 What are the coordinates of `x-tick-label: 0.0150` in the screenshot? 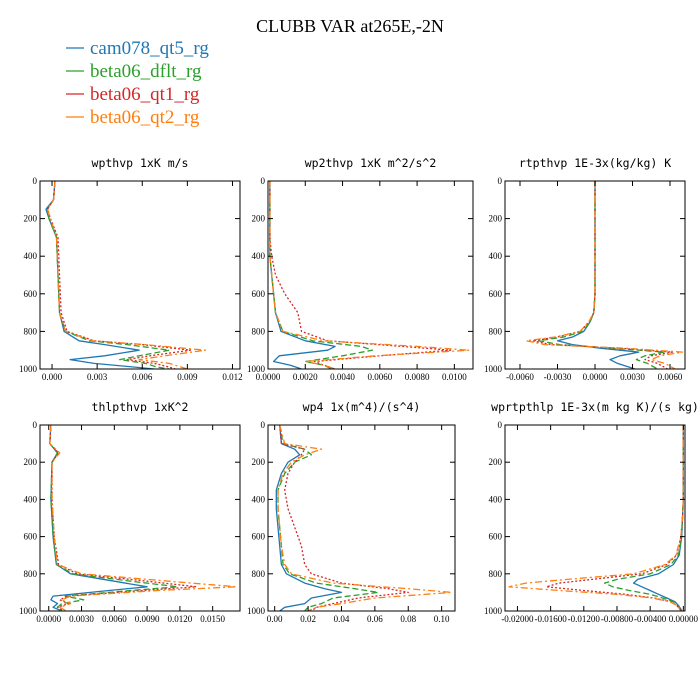 It's located at (212, 619).